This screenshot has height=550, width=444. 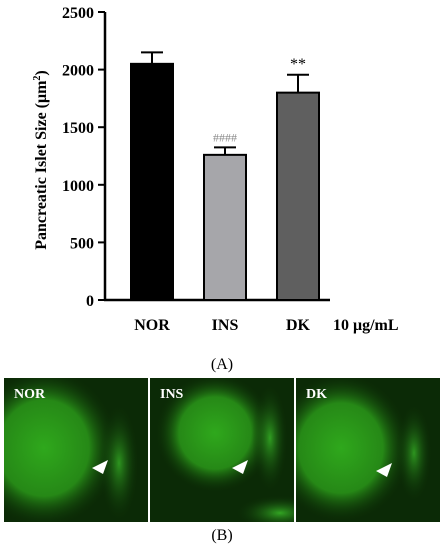 I want to click on x-tick-label: DK, so click(x=298, y=325).